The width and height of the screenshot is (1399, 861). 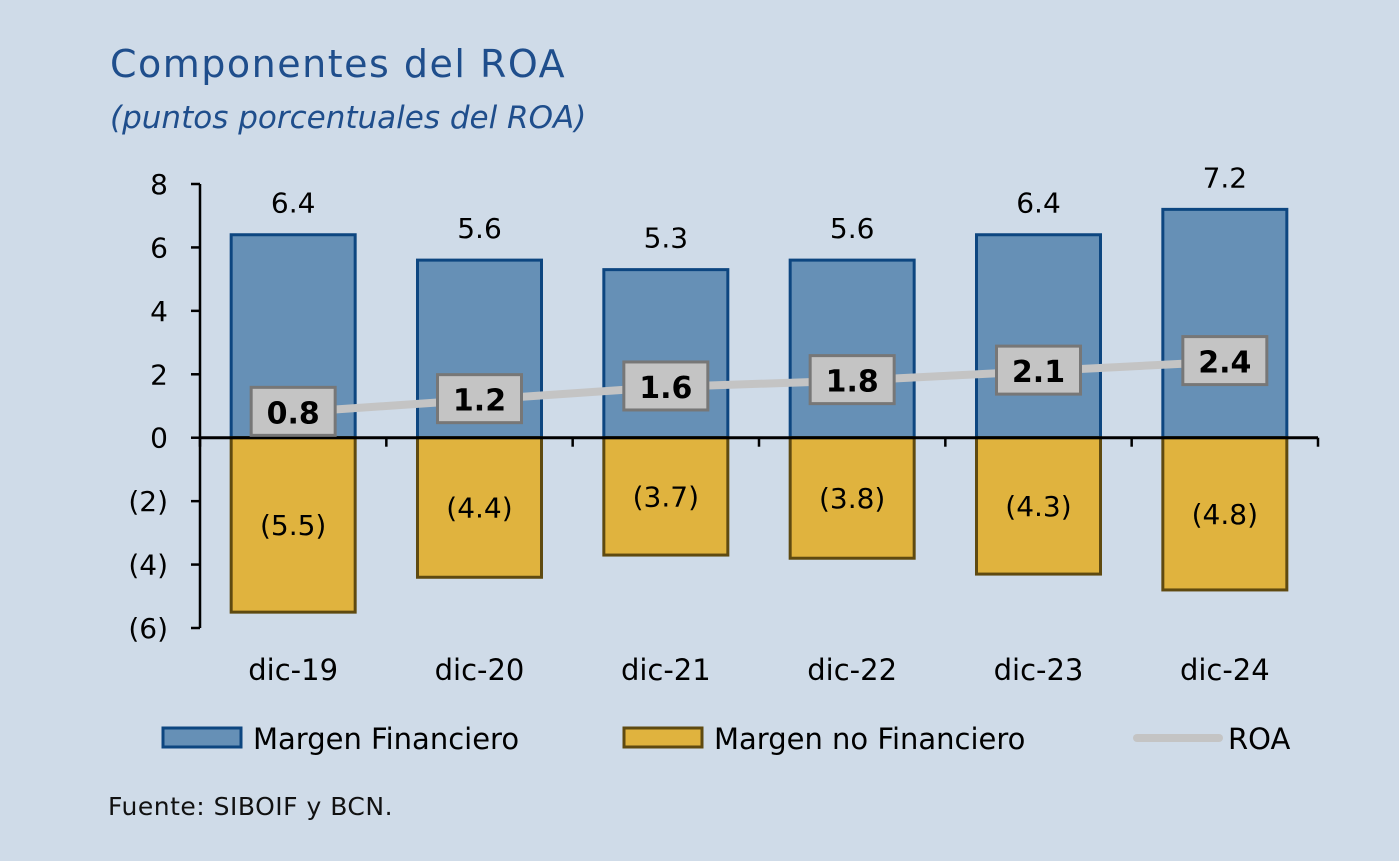 I want to click on y-tick-label: 8, so click(x=159, y=184).